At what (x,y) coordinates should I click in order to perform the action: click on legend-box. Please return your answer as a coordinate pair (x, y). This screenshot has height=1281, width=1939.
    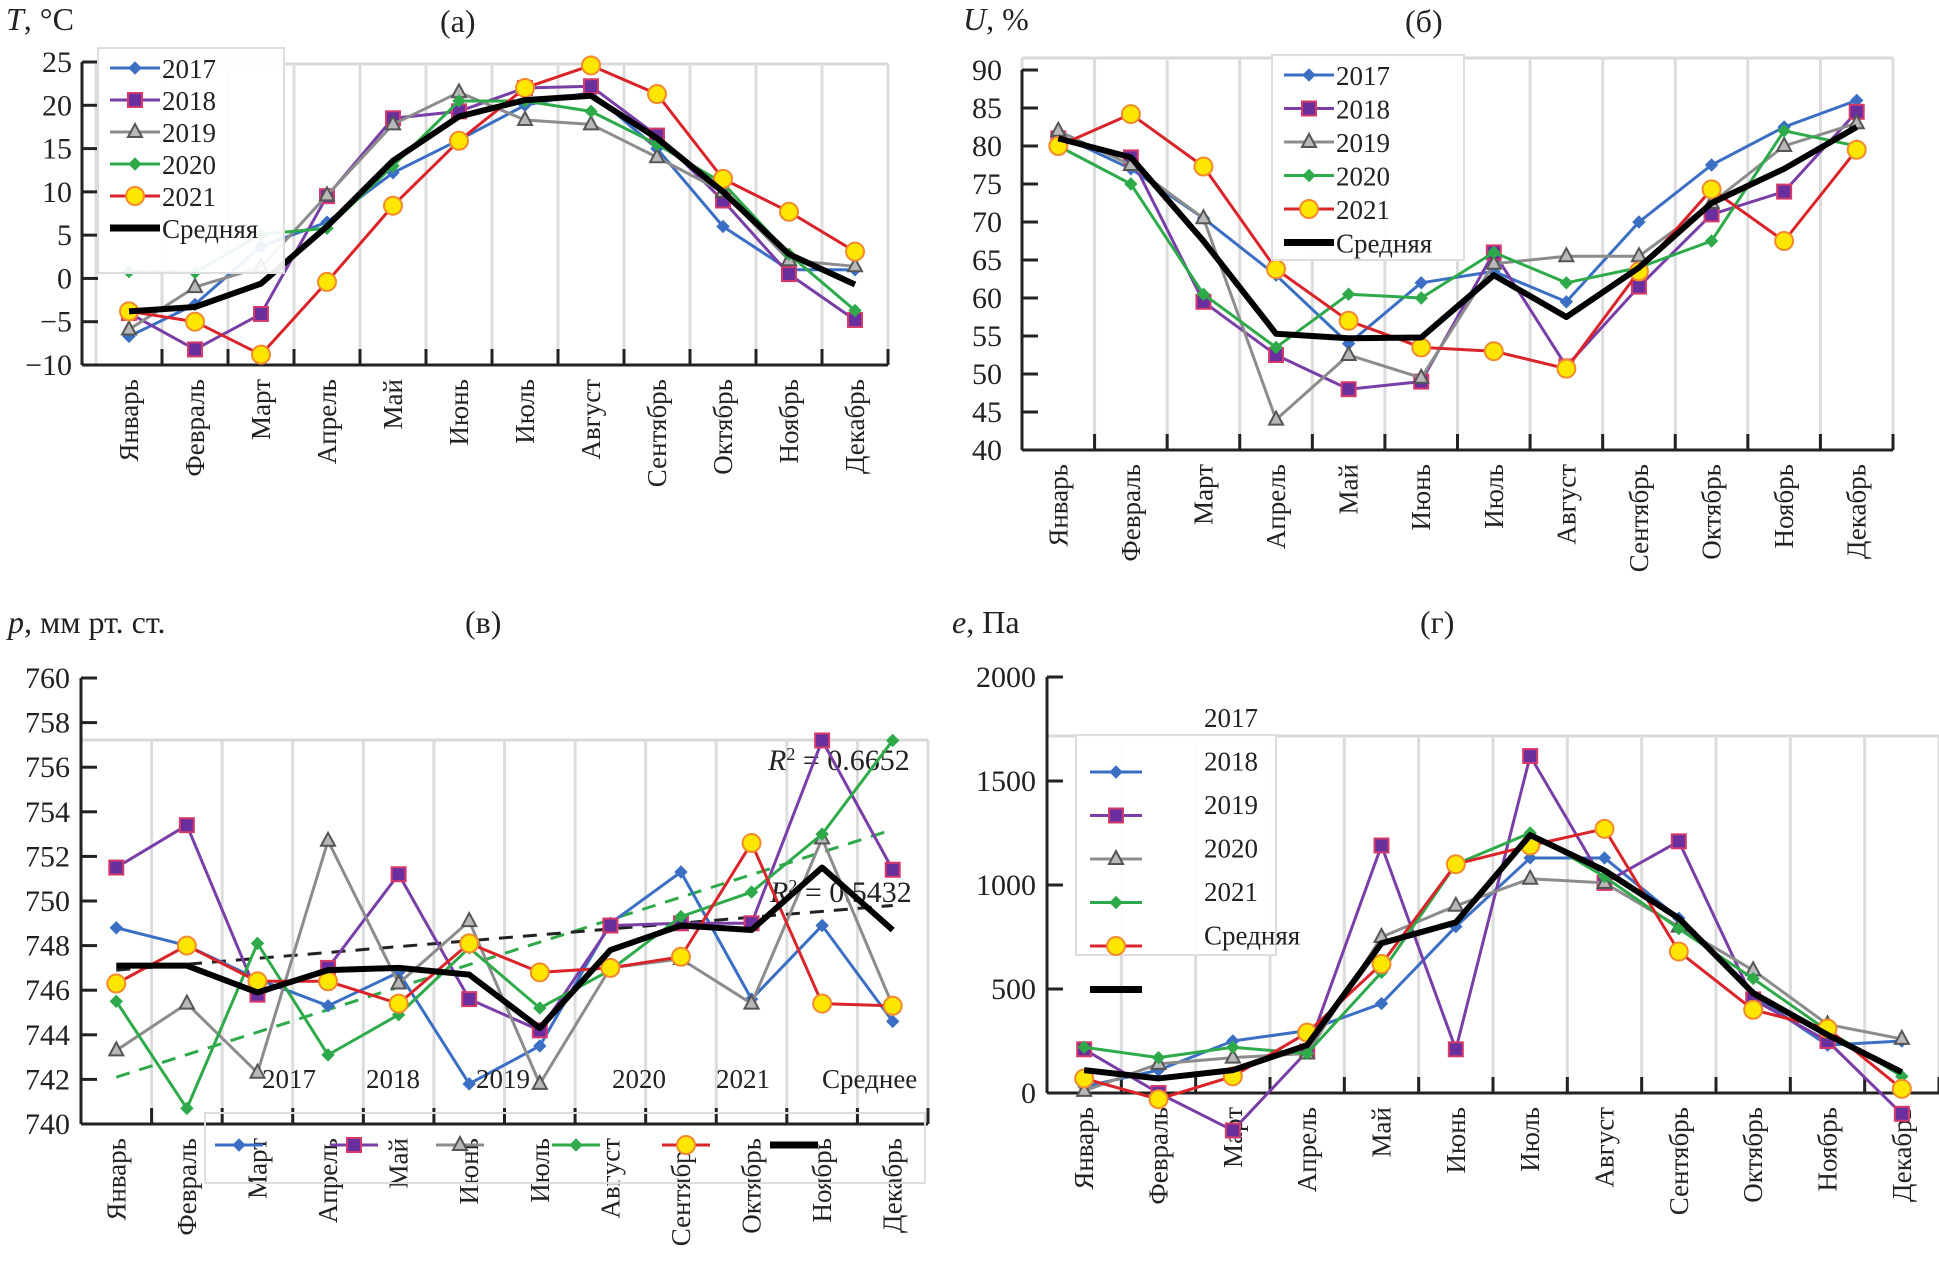
    Looking at the image, I should click on (1368, 157).